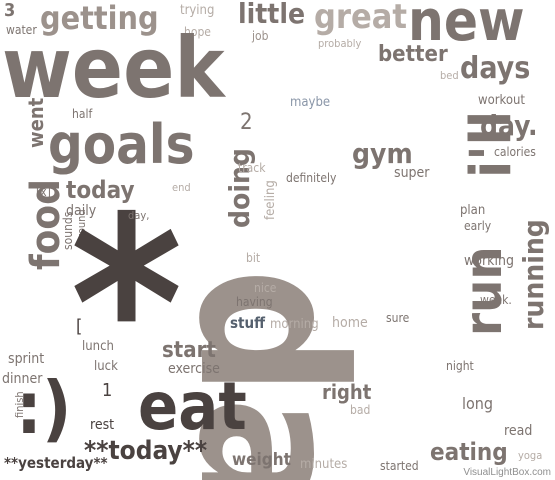 The height and width of the screenshot is (480, 555). What do you see at coordinates (294, 324) in the screenshot?
I see `word-morning: morning` at bounding box center [294, 324].